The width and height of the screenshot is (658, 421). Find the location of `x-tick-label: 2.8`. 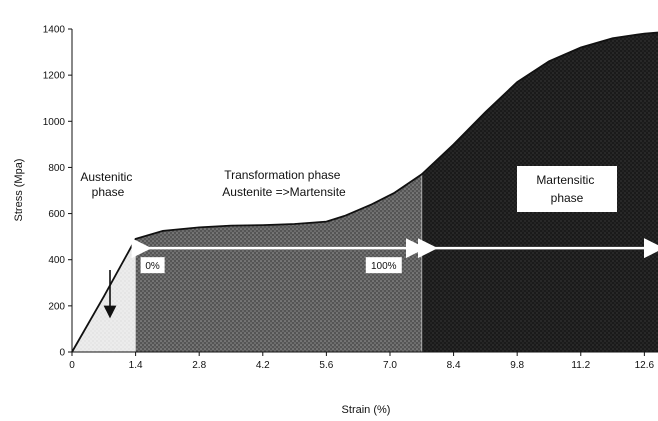

x-tick-label: 2.8 is located at coordinates (199, 365).